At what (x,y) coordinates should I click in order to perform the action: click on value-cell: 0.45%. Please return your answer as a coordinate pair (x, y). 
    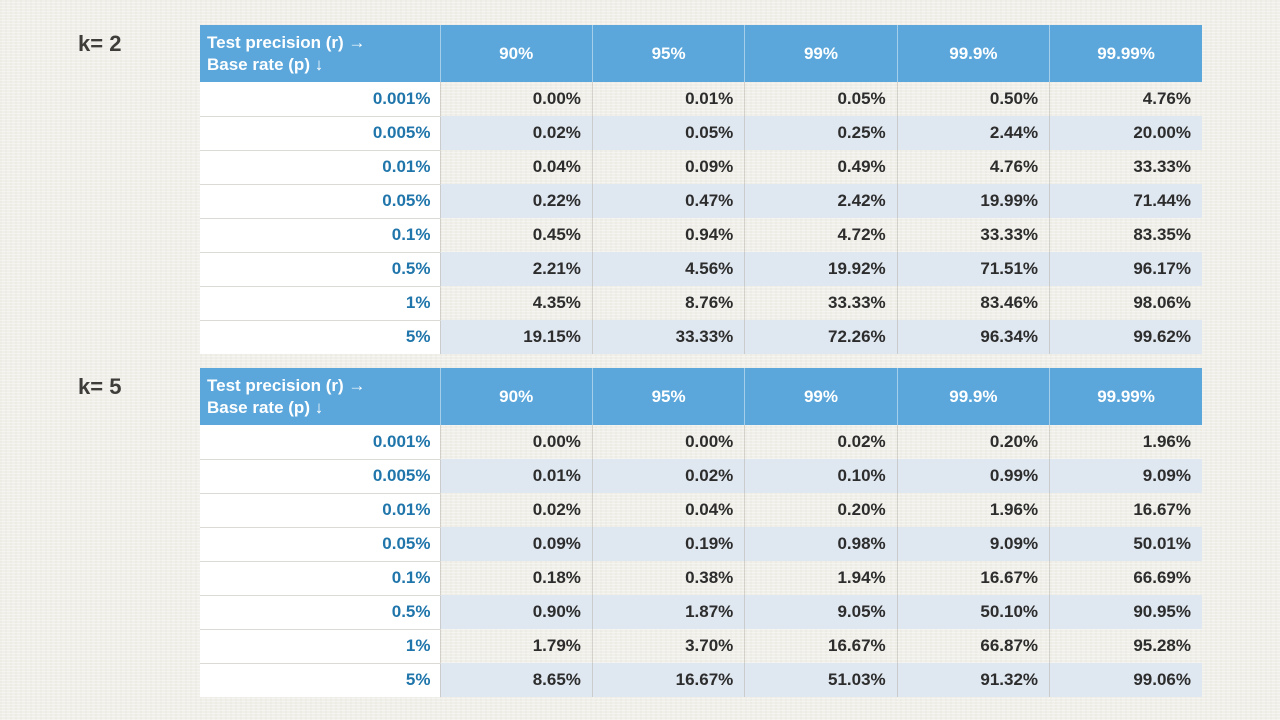
    Looking at the image, I should click on (516, 235).